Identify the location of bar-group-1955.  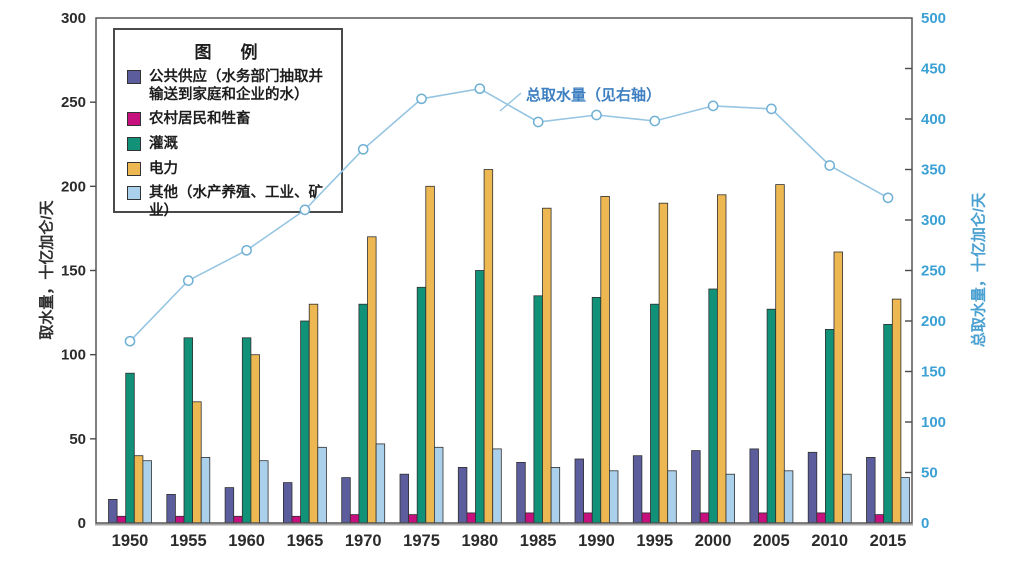
(188, 430).